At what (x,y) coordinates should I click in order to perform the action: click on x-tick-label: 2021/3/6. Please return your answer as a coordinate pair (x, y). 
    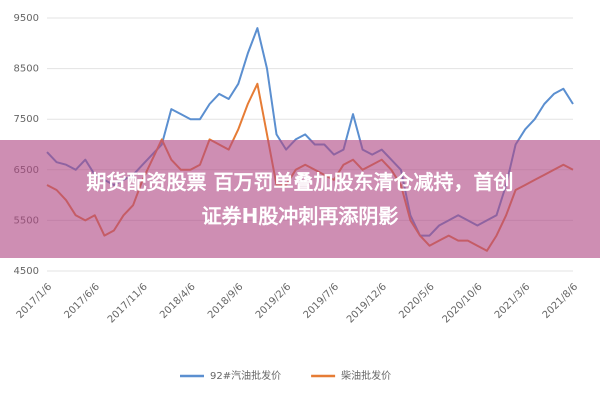
    Looking at the image, I should click on (513, 301).